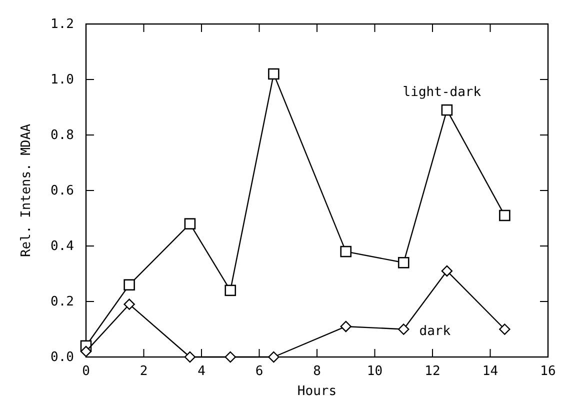 The height and width of the screenshot is (405, 568). Describe the element at coordinates (62, 24) in the screenshot. I see `y-tick-label: 1.2` at that location.